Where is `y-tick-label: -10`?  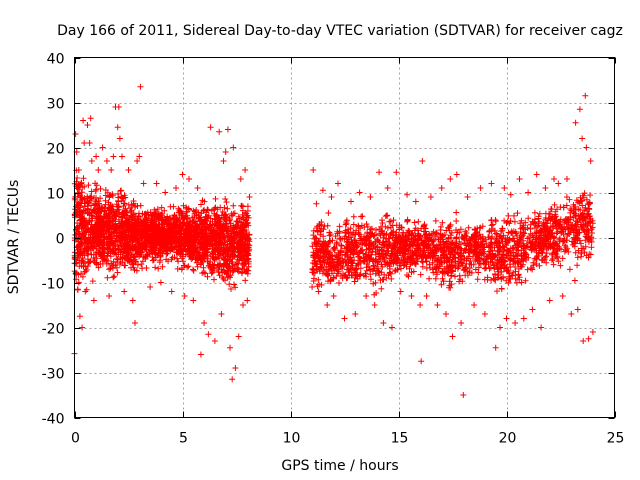
y-tick-label: -10 is located at coordinates (53, 285).